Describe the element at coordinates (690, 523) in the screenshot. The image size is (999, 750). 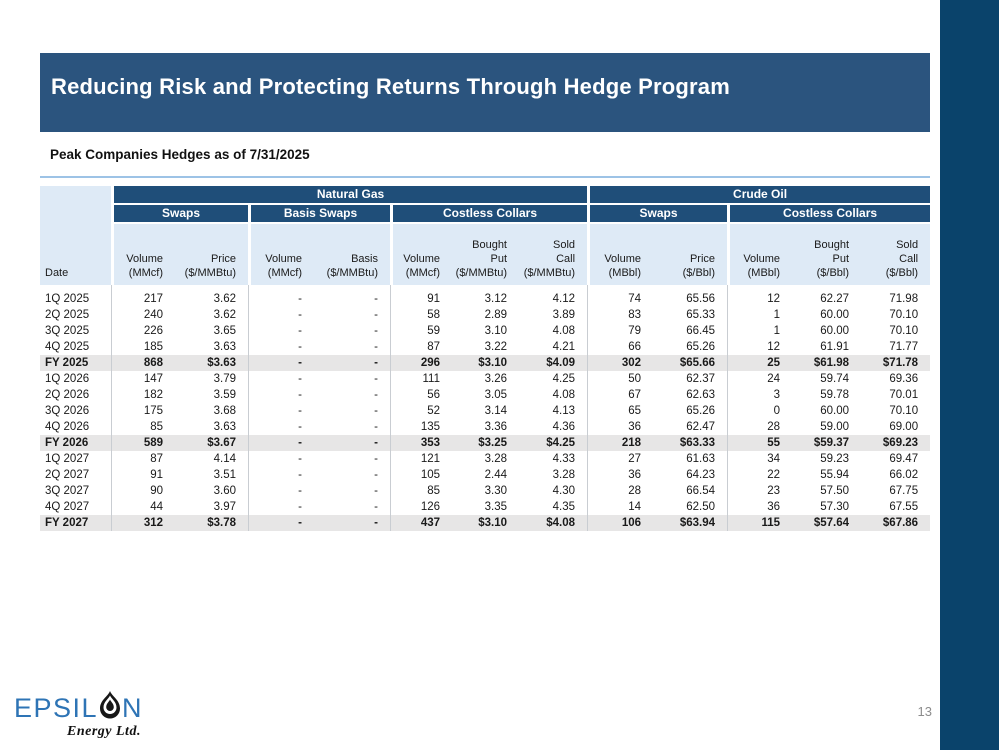
I see `table-cell: $63.94` at that location.